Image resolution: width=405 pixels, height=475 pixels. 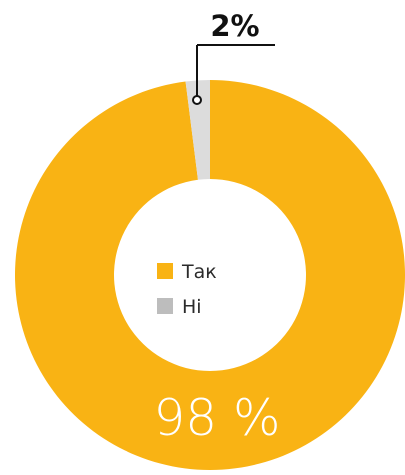 I want to click on leader-line-marker, so click(x=197, y=100).